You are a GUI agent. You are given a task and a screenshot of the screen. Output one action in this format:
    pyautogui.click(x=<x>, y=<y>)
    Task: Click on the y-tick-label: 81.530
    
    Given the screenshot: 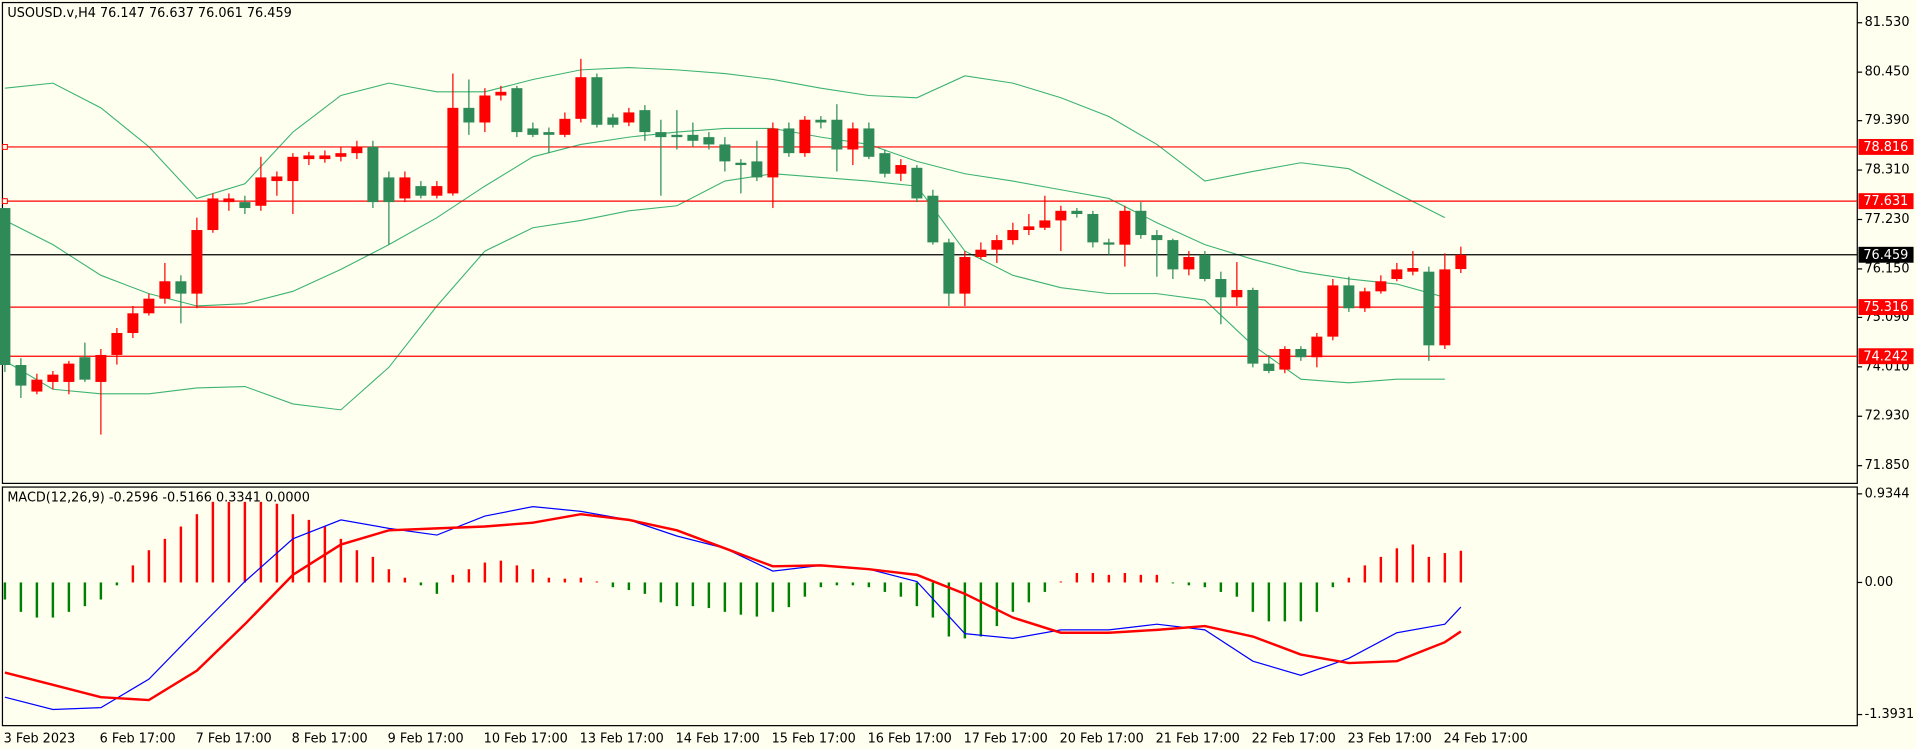 What is the action you would take?
    pyautogui.click(x=1887, y=22)
    